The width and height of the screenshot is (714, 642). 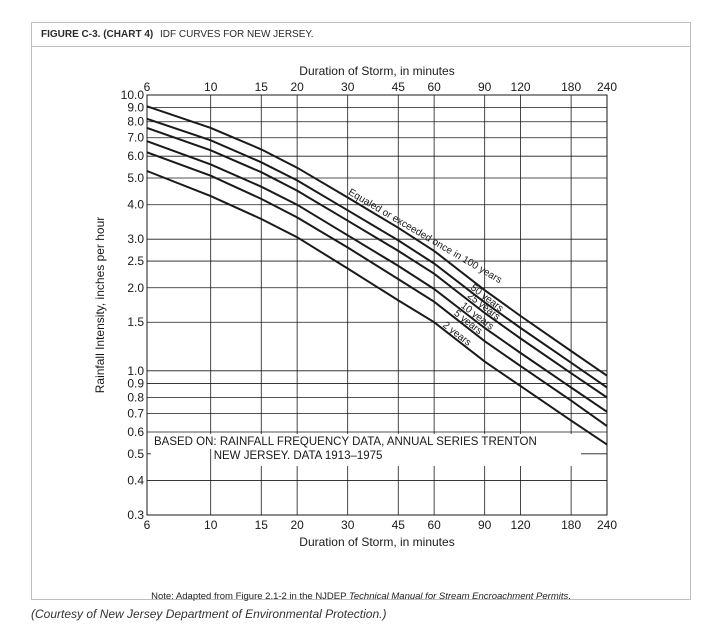 I want to click on curve-label-100-years: Equaled or exceeded once in 100 years, so click(x=424, y=236).